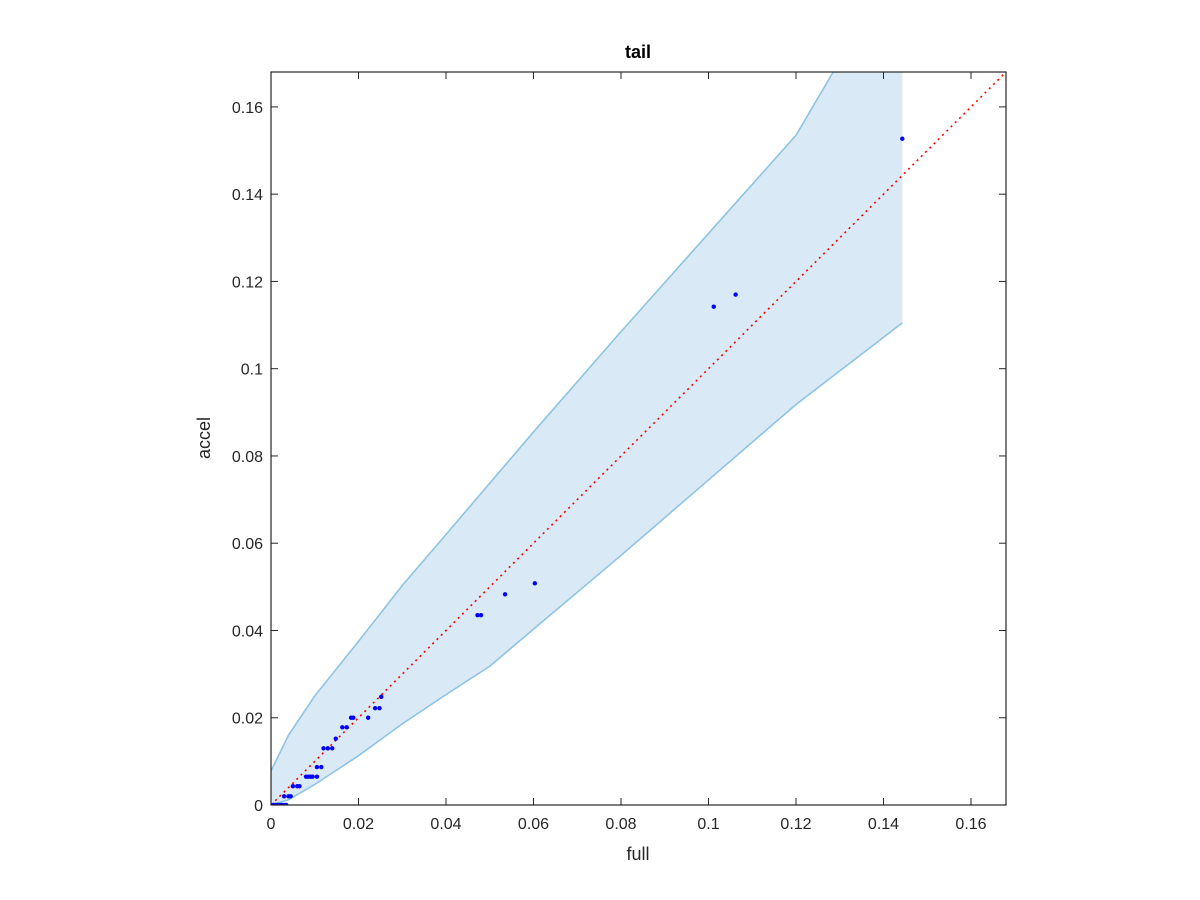 This screenshot has width=1200, height=900. I want to click on y-tick-label: 0.16, so click(247, 108).